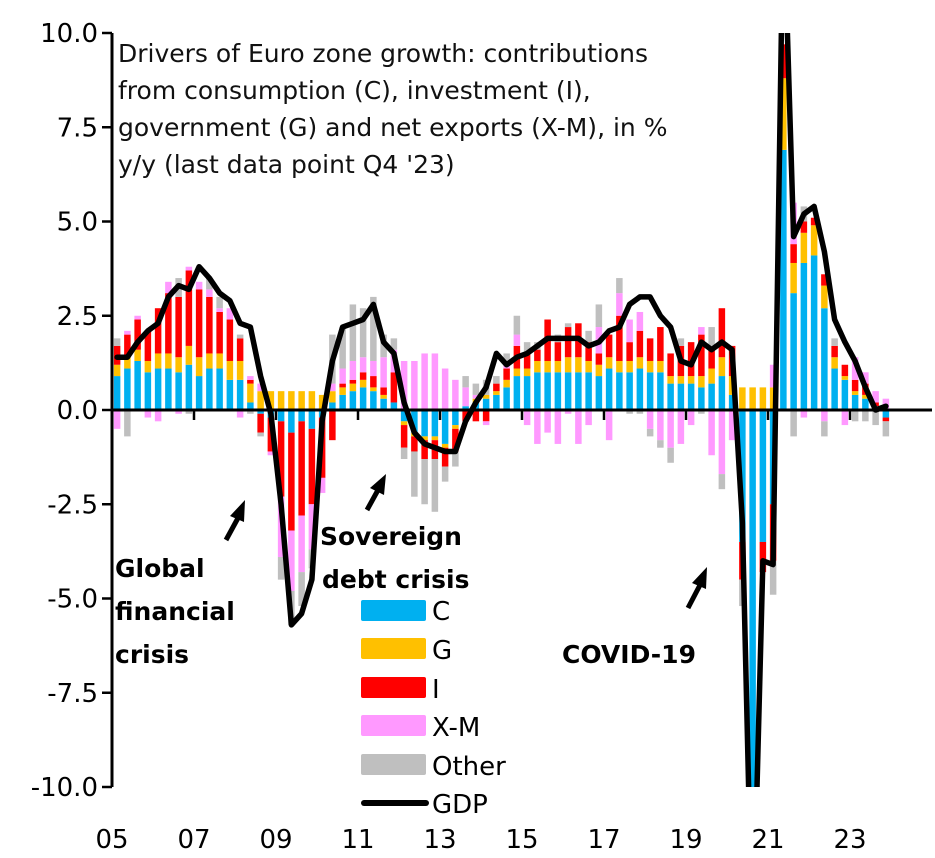 The height and width of the screenshot is (858, 935). Describe the element at coordinates (406, 651) in the screenshot. I see `legend-item-g: G` at that location.